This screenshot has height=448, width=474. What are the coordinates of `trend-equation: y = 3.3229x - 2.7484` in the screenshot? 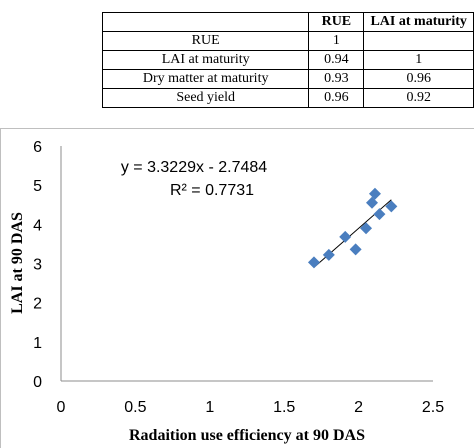 It's located at (194, 167).